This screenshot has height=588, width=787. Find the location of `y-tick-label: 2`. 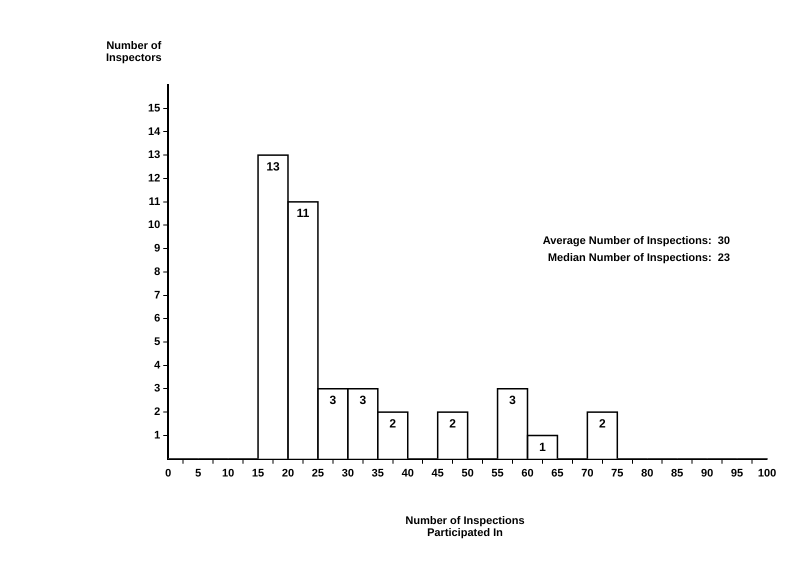

y-tick-label: 2 is located at coordinates (157, 412).